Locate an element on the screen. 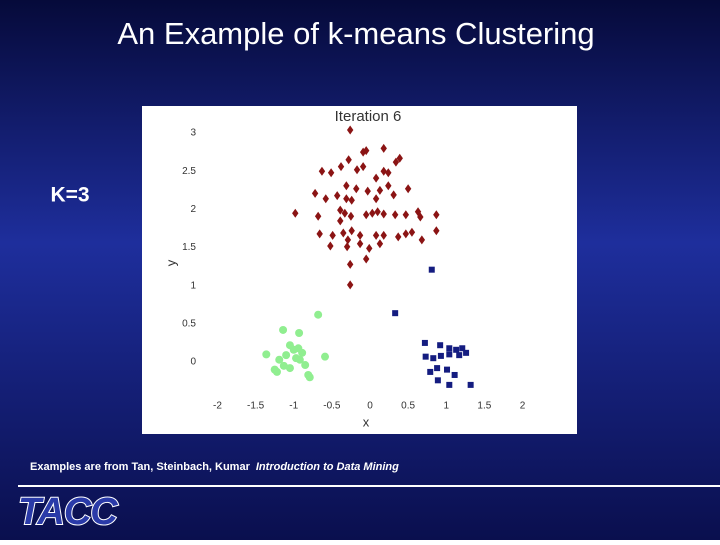 The image size is (720, 545). chart-title: Iteration 6 is located at coordinates (368, 116).